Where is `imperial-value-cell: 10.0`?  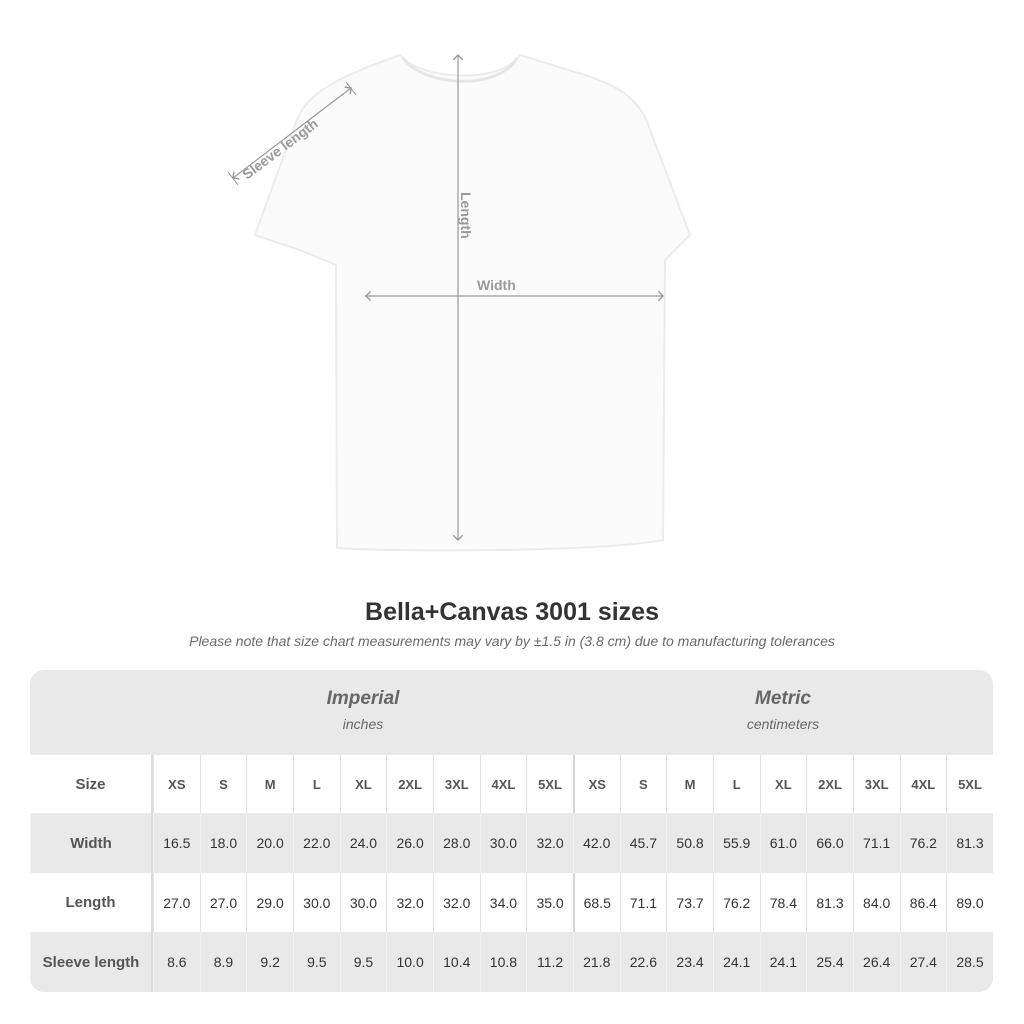 imperial-value-cell: 10.0 is located at coordinates (409, 962).